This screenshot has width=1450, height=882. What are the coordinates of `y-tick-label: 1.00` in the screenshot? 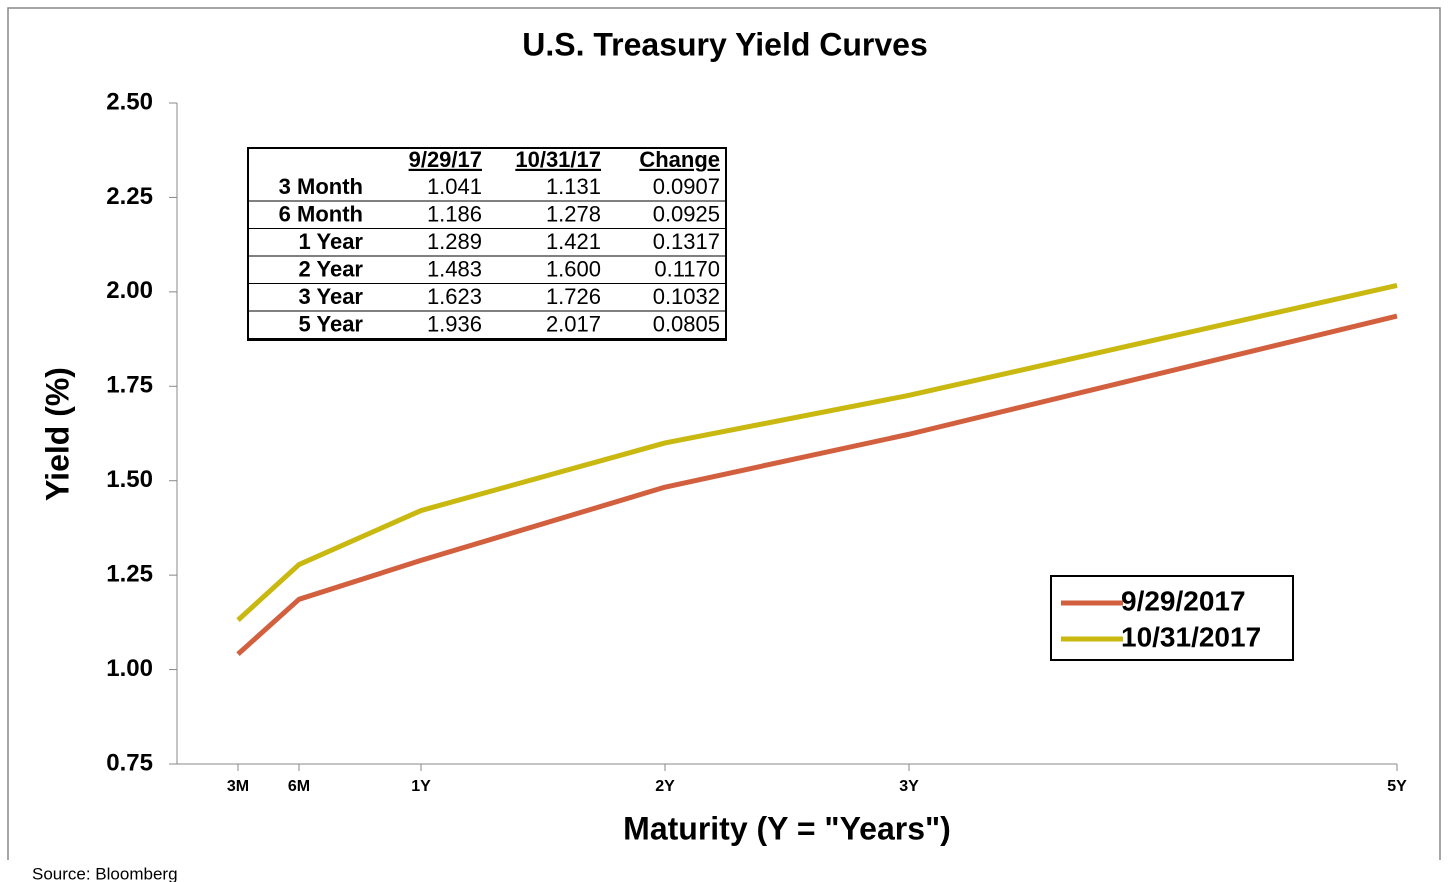 It's located at (129, 668).